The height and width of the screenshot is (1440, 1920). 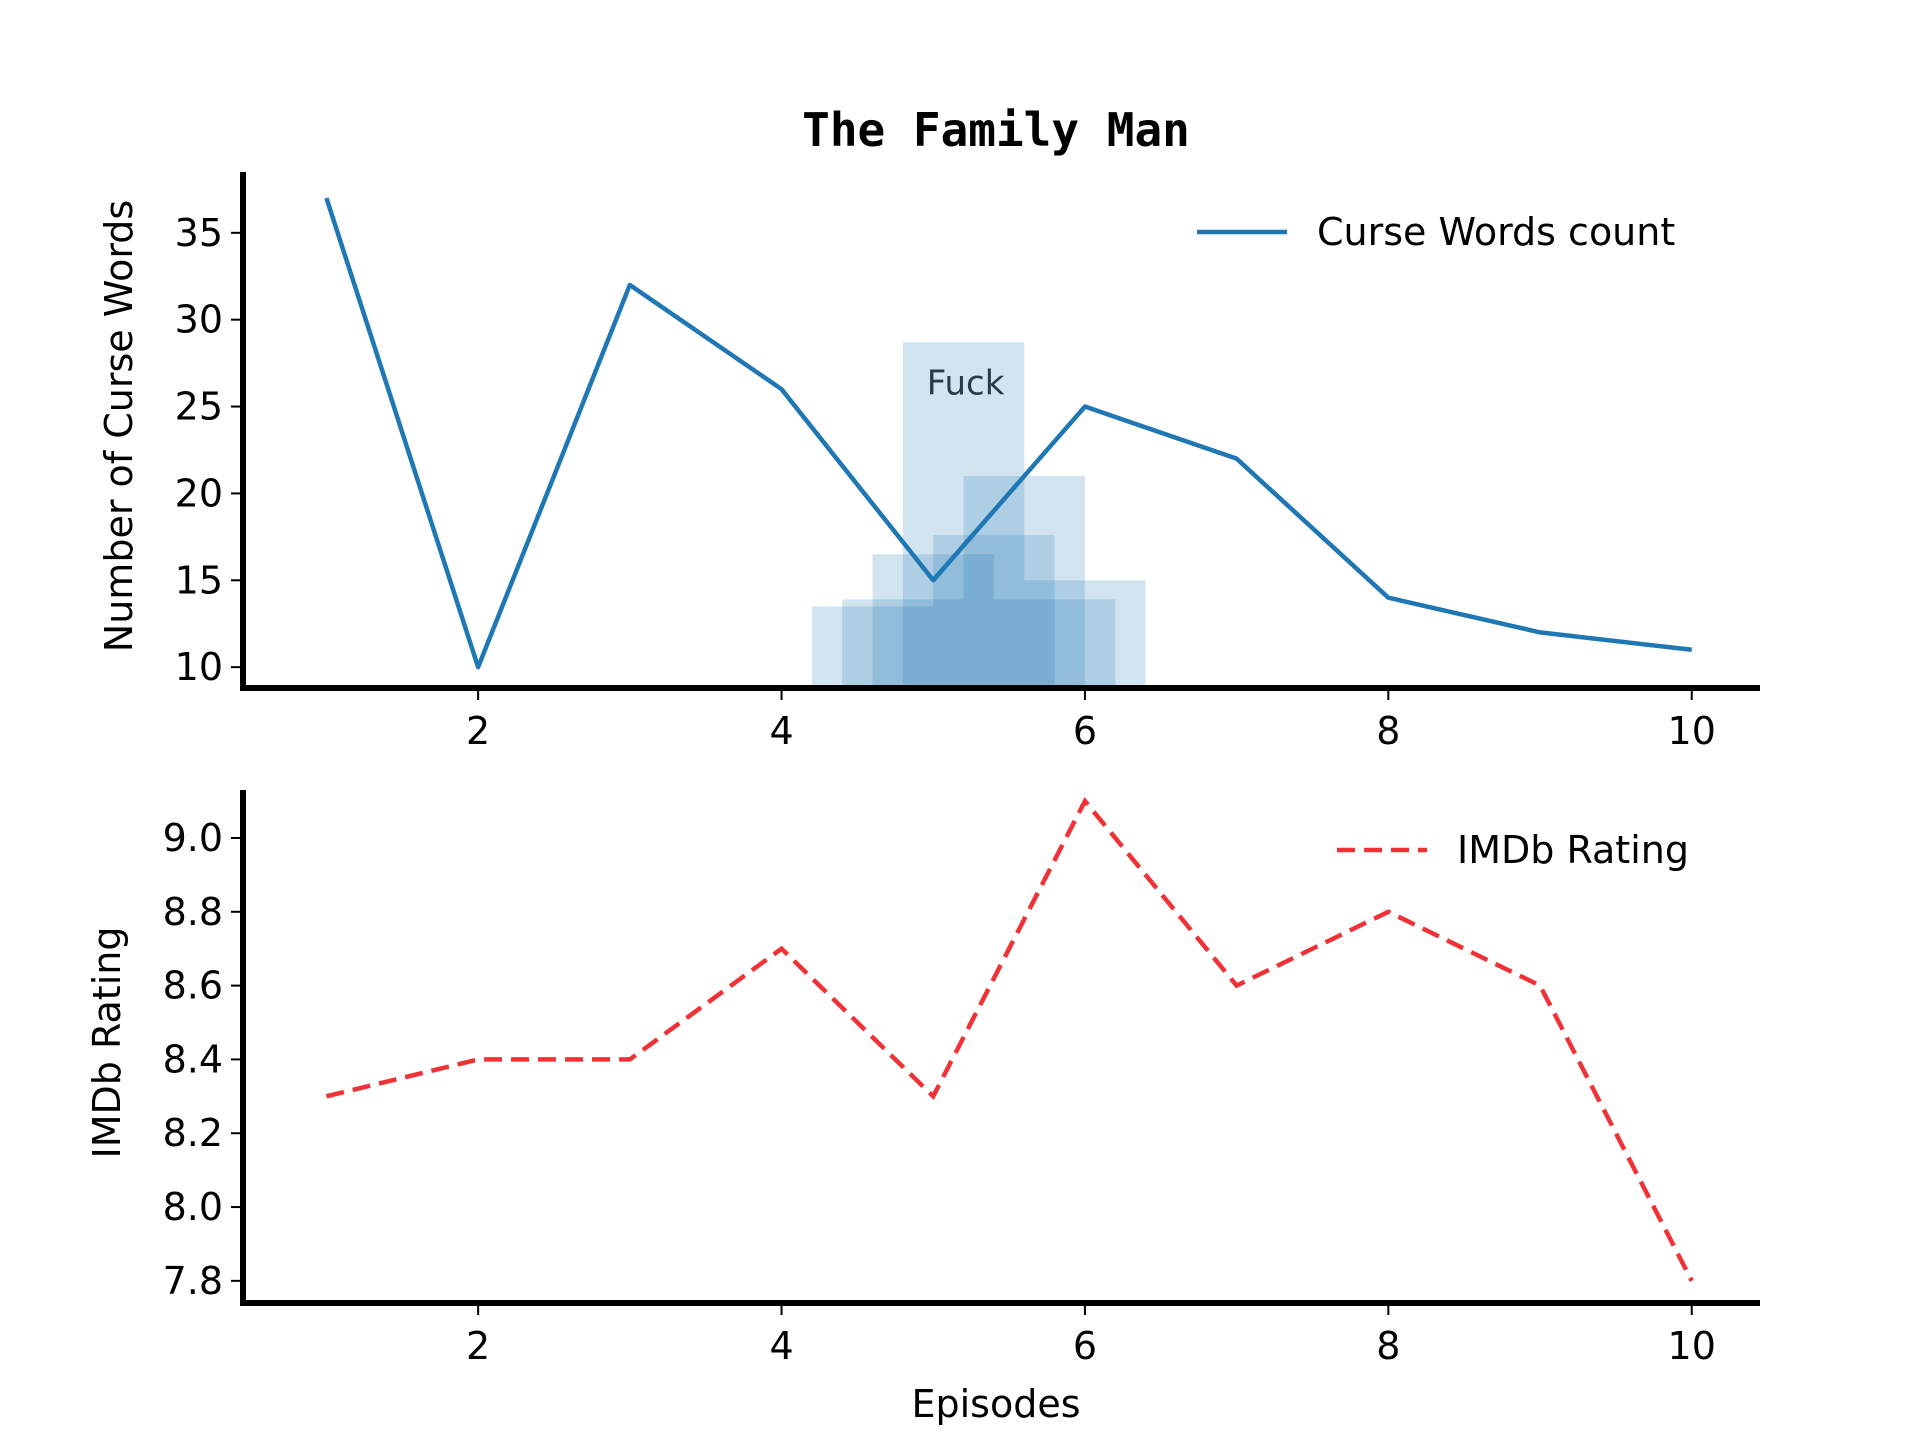 I want to click on y-tick-label: 8.4, so click(x=193, y=1059).